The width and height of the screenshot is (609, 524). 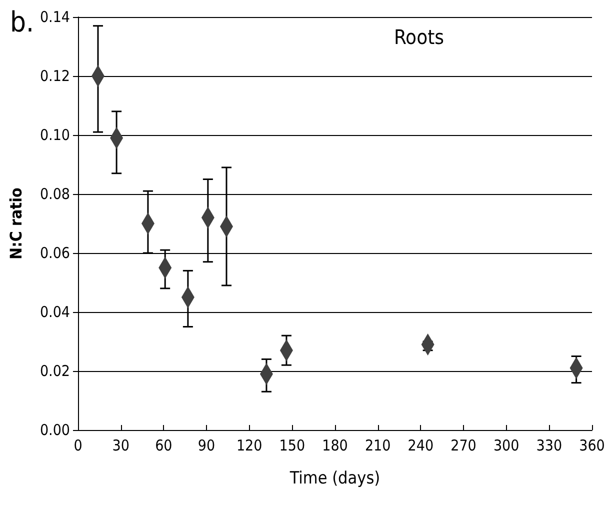 What do you see at coordinates (55, 194) in the screenshot?
I see `y-tick-label: 0.08` at bounding box center [55, 194].